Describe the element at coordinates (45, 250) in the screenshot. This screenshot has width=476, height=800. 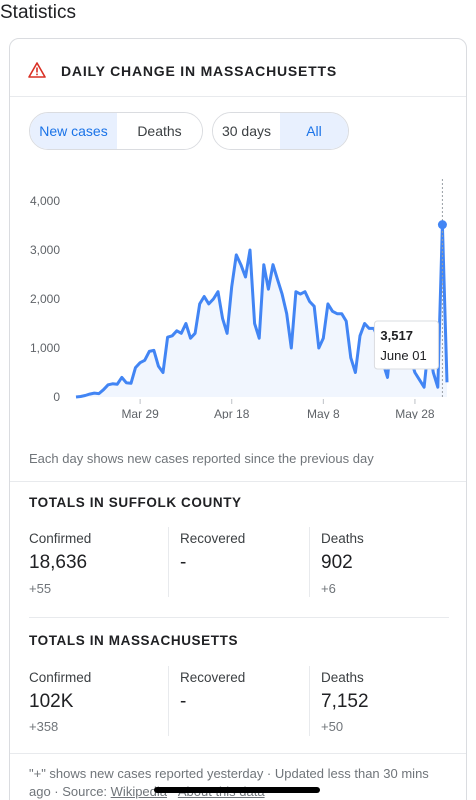
I see `y-tick-label: 3,000` at that location.